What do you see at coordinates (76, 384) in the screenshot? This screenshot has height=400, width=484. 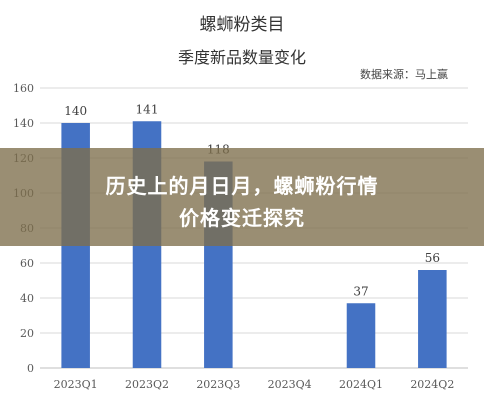 I see `x-tick-label: 2023Q1` at bounding box center [76, 384].